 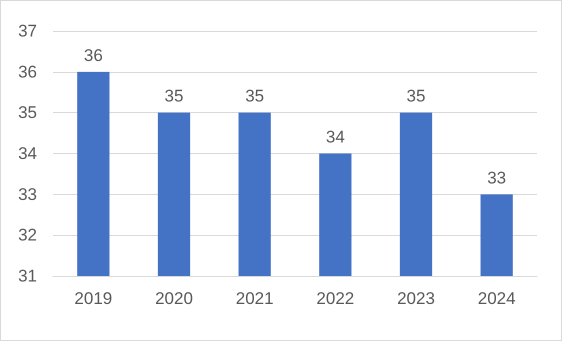 What do you see at coordinates (416, 298) in the screenshot?
I see `x-tick-label: 2023` at bounding box center [416, 298].